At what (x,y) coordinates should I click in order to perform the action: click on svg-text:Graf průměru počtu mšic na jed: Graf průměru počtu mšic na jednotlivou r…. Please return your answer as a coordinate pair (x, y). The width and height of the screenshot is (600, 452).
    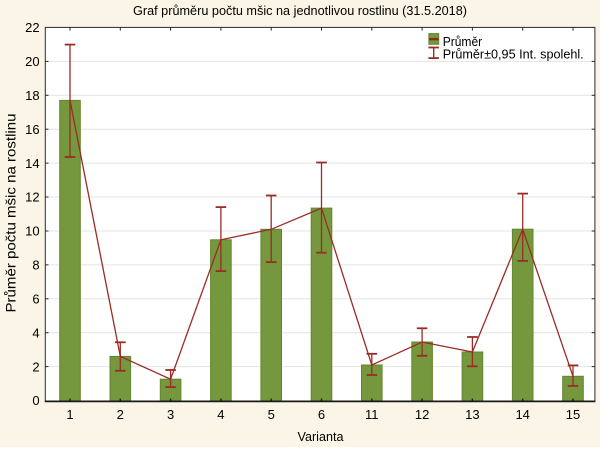
    Looking at the image, I should click on (300, 10).